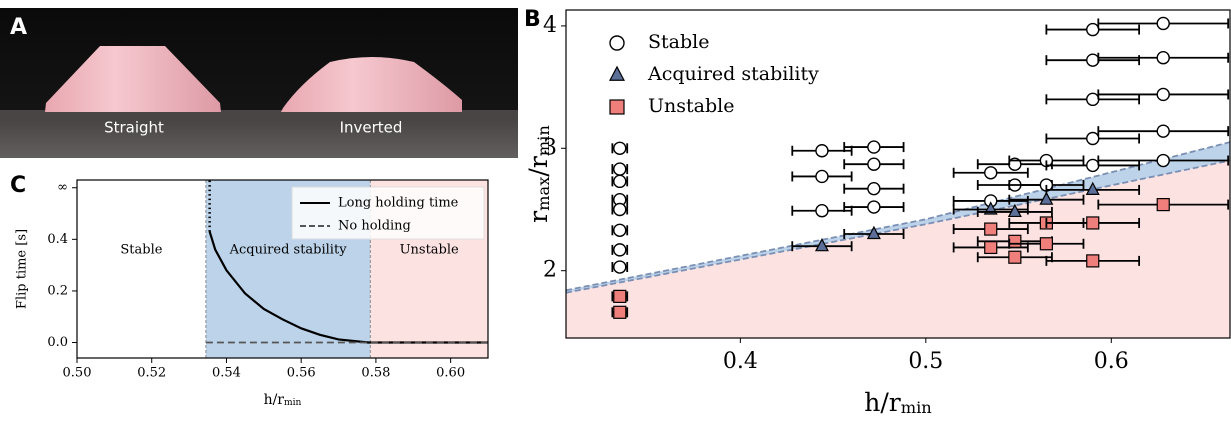  Describe the element at coordinates (740, 361) in the screenshot. I see `x-tick-label: 0.4` at that location.